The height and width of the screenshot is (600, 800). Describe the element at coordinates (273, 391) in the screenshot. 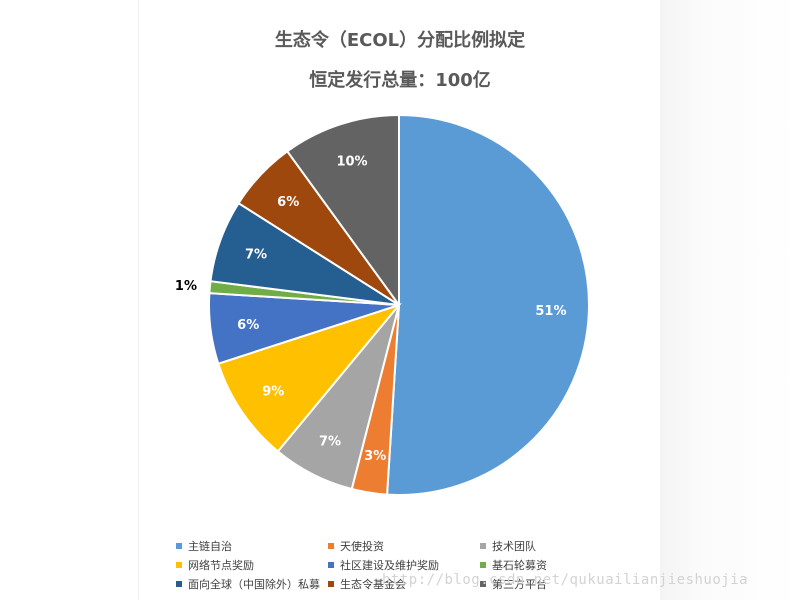

I see `slice-data-label: 9%` at that location.